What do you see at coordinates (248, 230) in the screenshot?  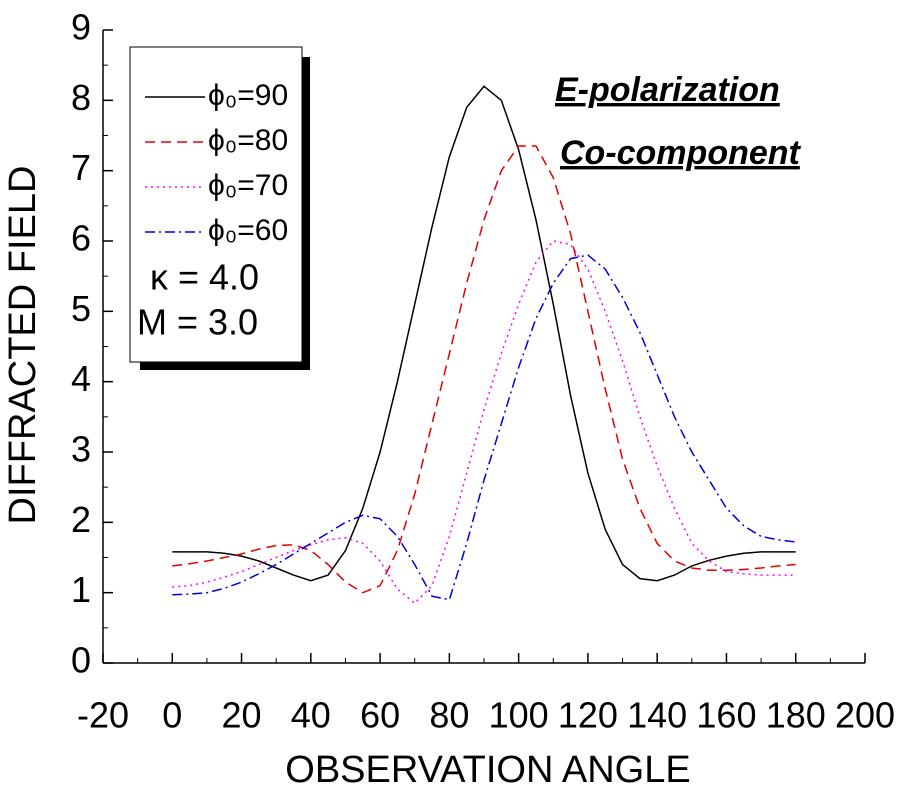 I see `legend-label: ϕ₀=60` at bounding box center [248, 230].